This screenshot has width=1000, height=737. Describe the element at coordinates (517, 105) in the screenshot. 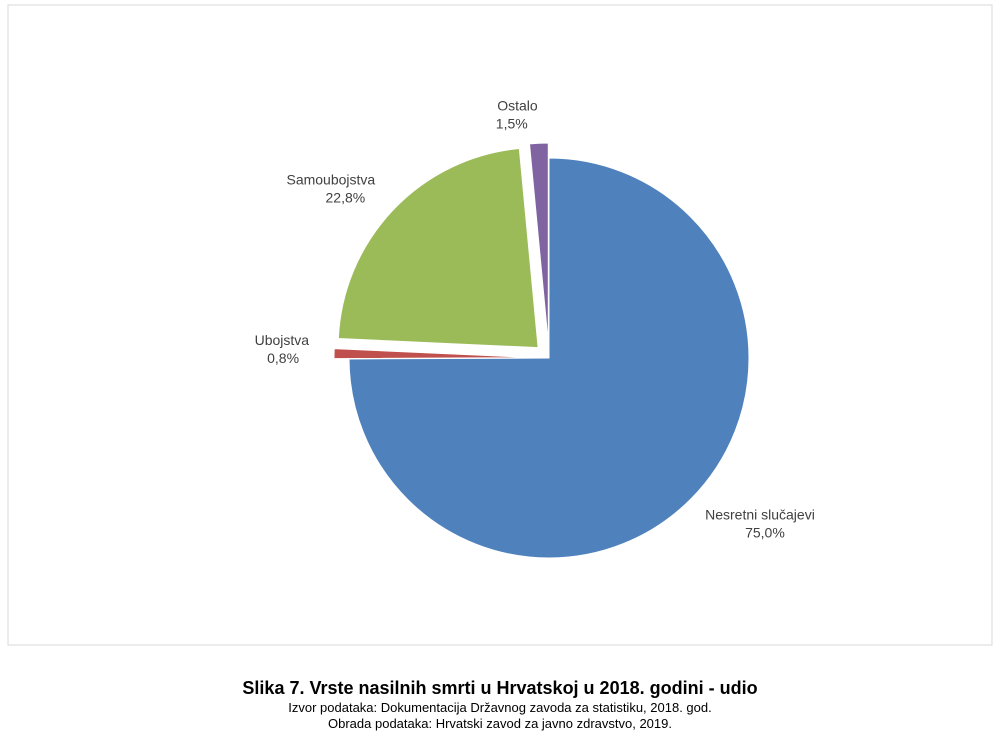

I see `slice-label: Ostalo` at that location.